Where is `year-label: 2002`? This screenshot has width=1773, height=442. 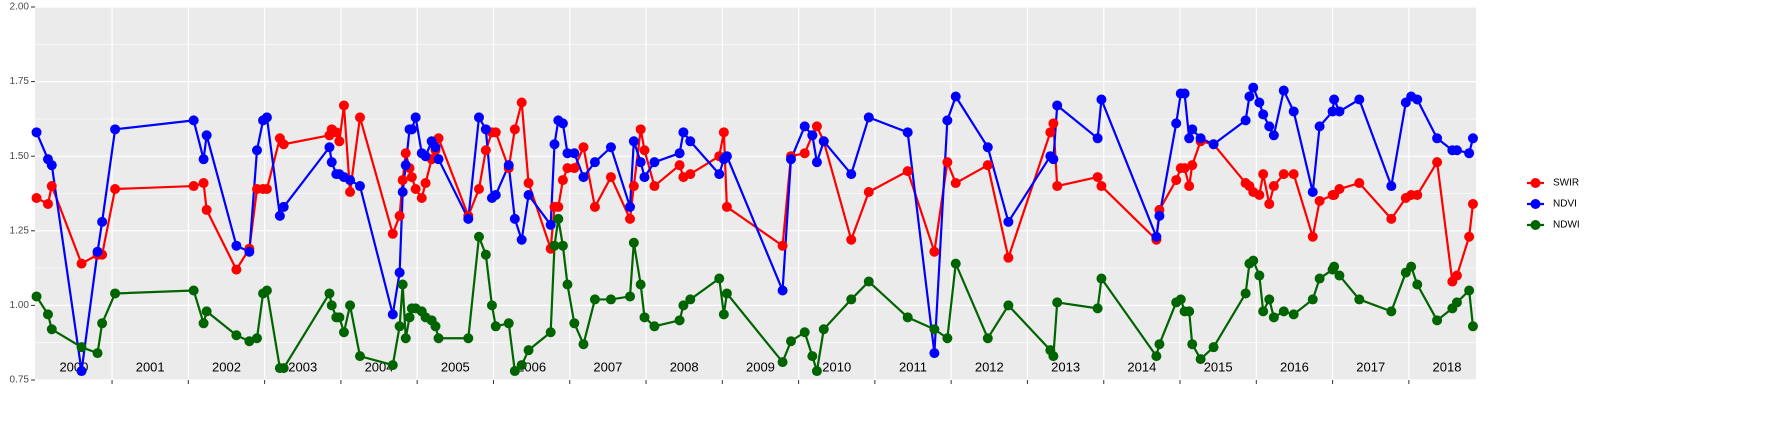 year-label: 2002 is located at coordinates (226, 367).